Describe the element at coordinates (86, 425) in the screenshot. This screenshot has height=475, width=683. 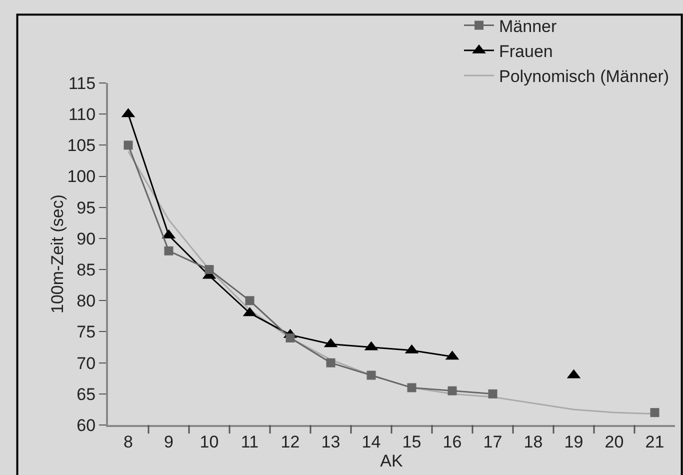
I see `y-tick-label: 60` at that location.